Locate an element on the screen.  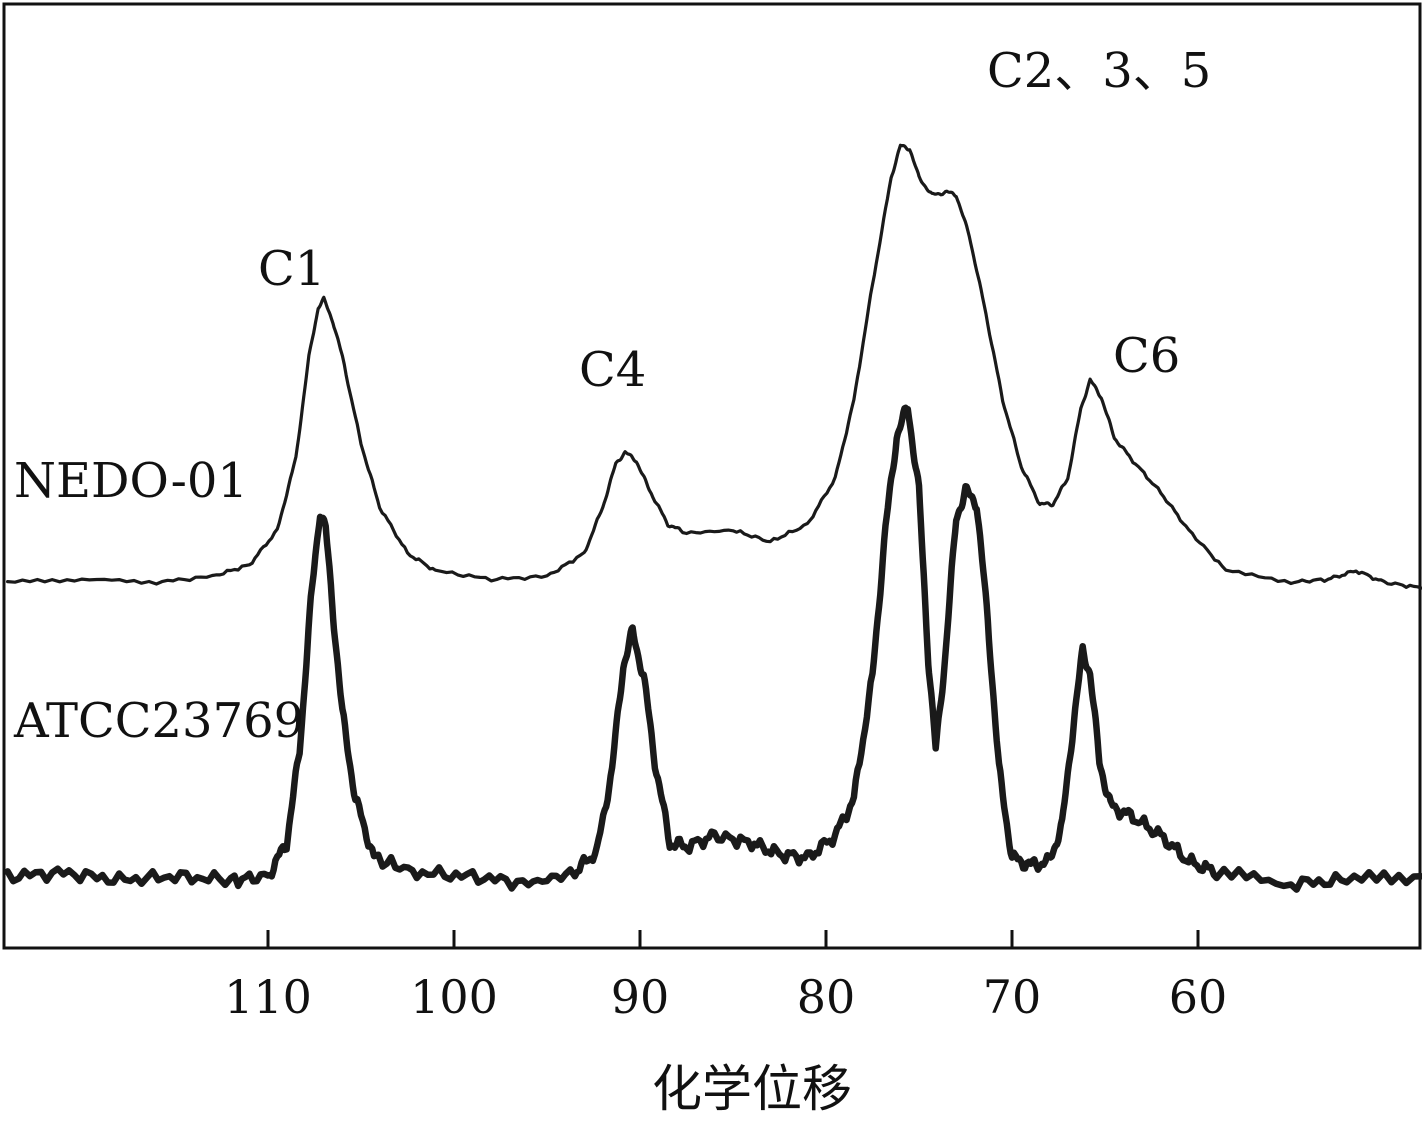
peak-label-c4: C4 is located at coordinates (612, 370).